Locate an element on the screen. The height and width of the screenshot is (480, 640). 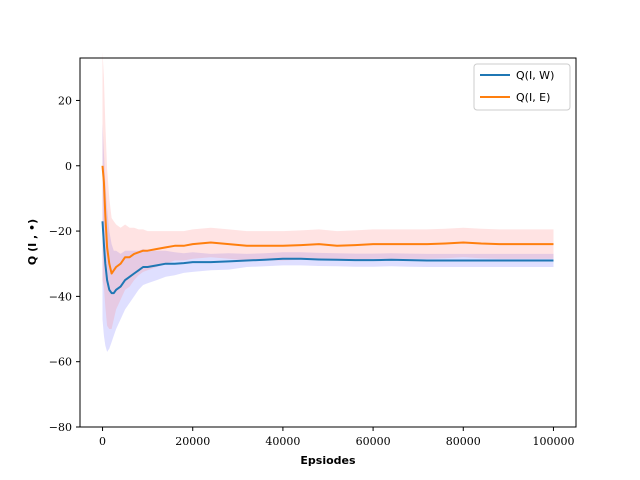
y-tick-label: −40 is located at coordinates (60, 296).